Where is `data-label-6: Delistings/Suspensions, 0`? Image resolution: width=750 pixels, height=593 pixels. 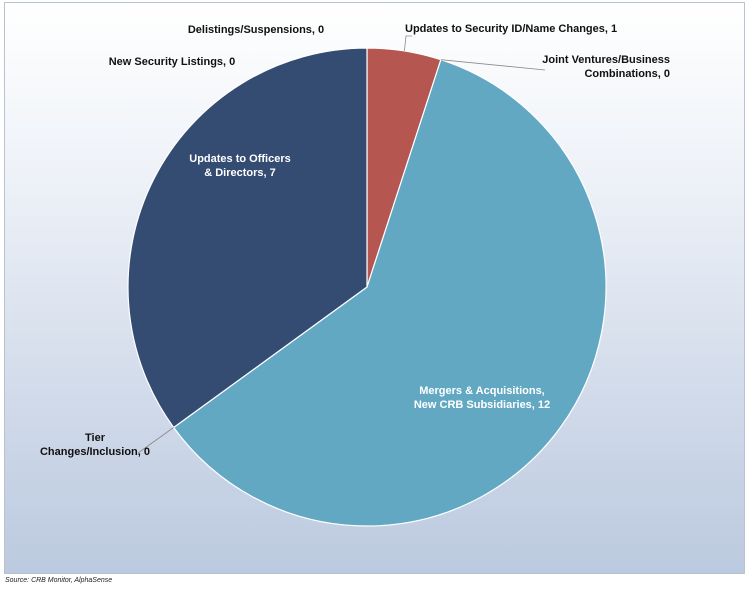
data-label-6: Delistings/Suspensions, 0 is located at coordinates (256, 30).